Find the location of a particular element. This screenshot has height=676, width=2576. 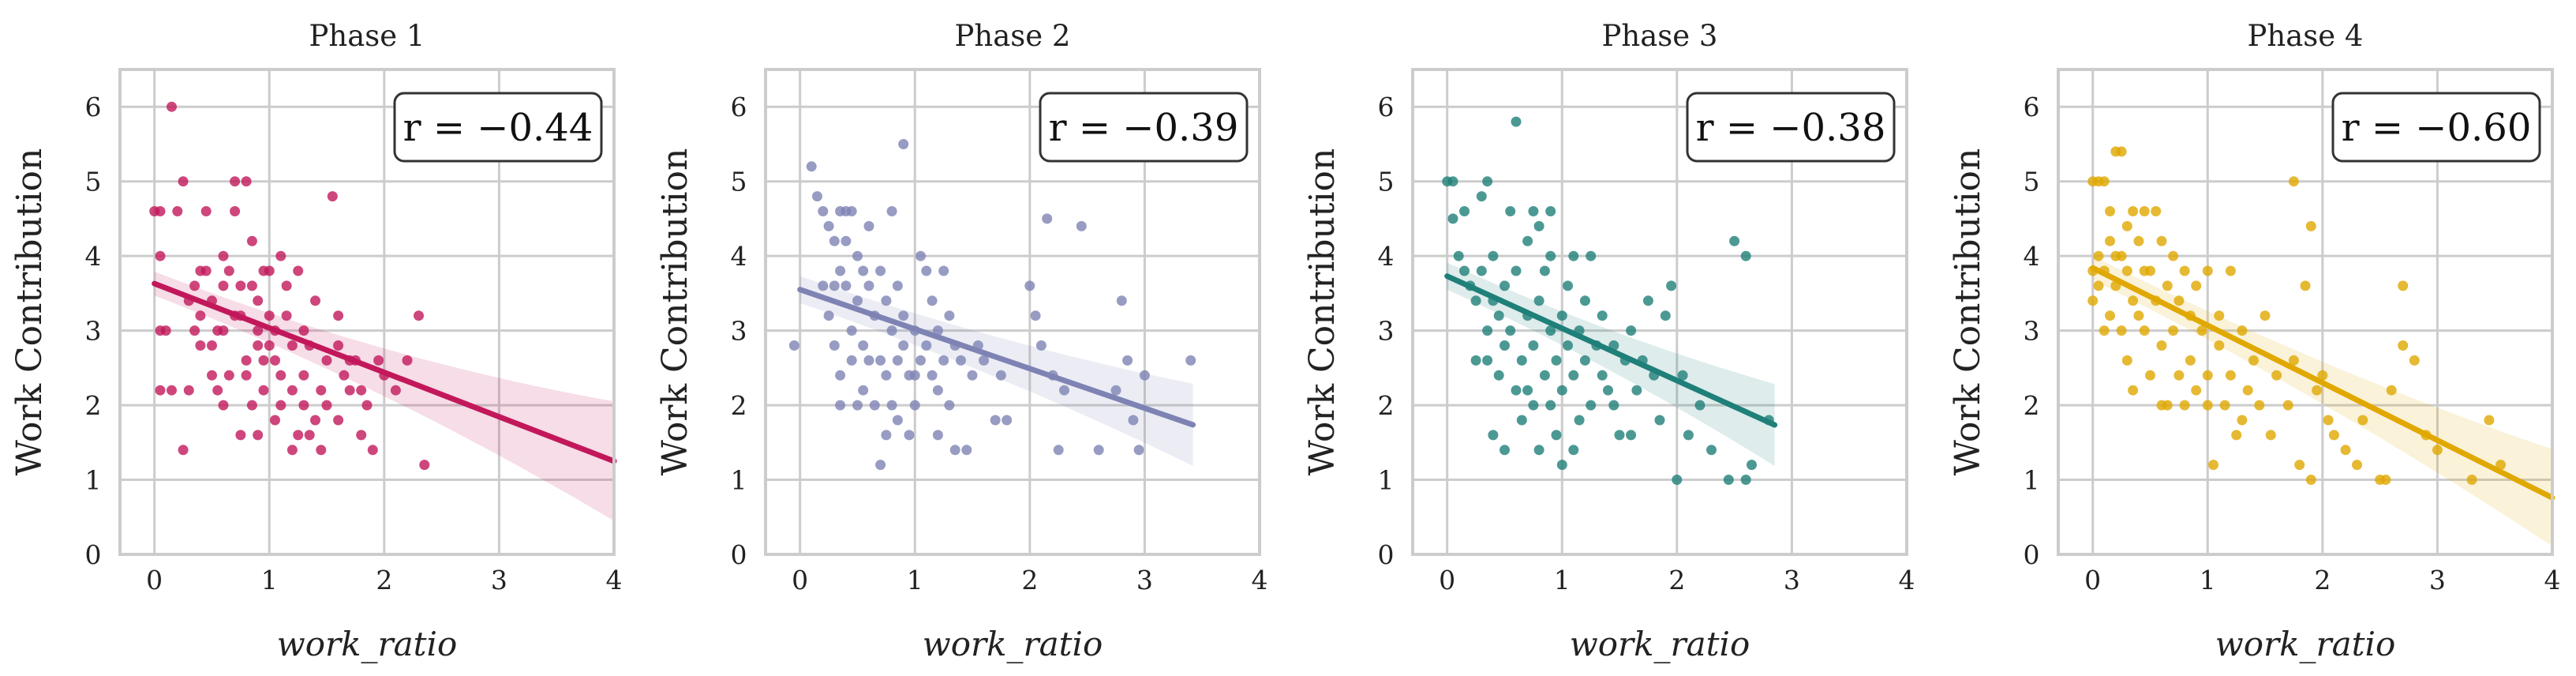

y-tick-label: 3 is located at coordinates (2032, 331).